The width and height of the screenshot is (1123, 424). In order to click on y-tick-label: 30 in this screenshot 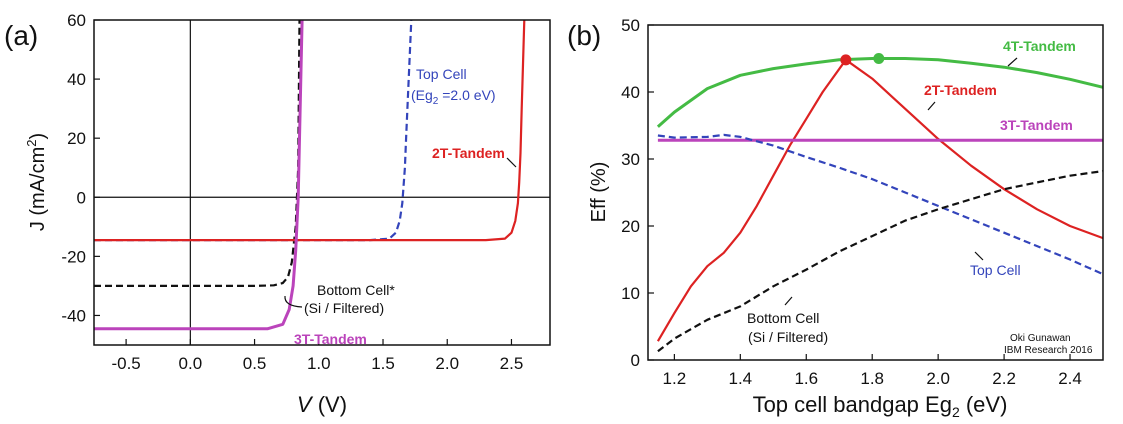, I will do `click(630, 159)`.